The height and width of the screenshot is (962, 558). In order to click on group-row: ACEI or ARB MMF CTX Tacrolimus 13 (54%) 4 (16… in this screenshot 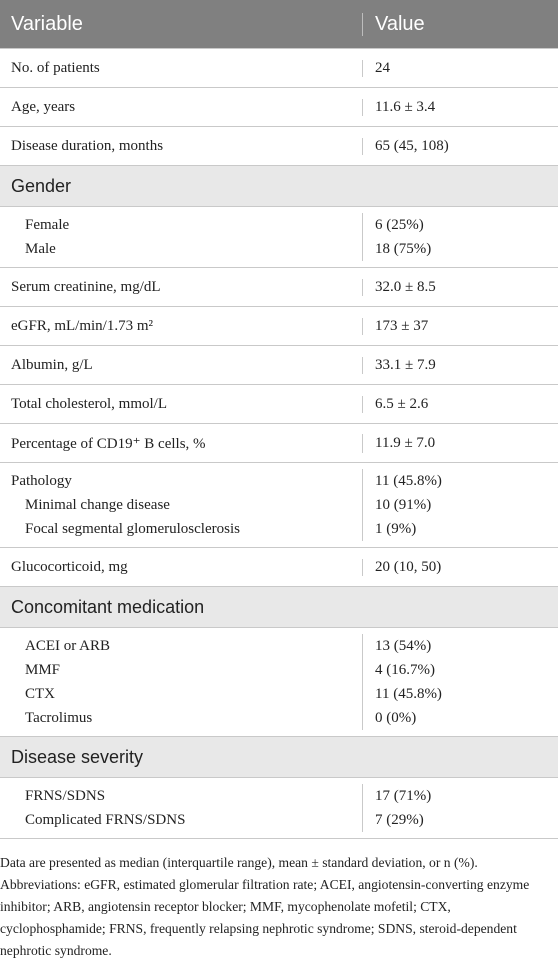, I will do `click(279, 681)`.